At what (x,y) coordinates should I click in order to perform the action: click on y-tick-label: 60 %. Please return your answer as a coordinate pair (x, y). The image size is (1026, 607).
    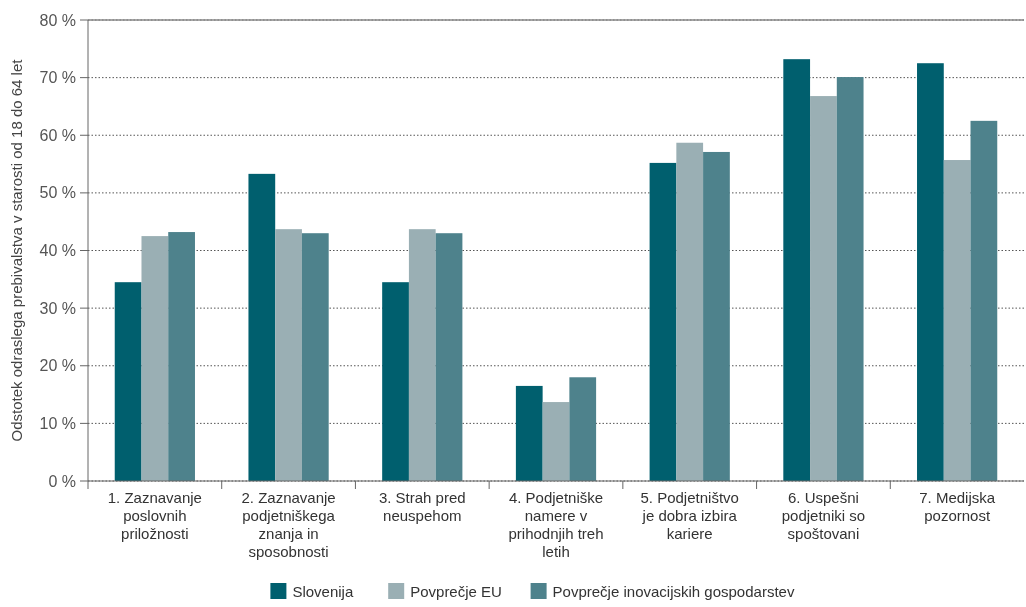
    Looking at the image, I should click on (57, 135).